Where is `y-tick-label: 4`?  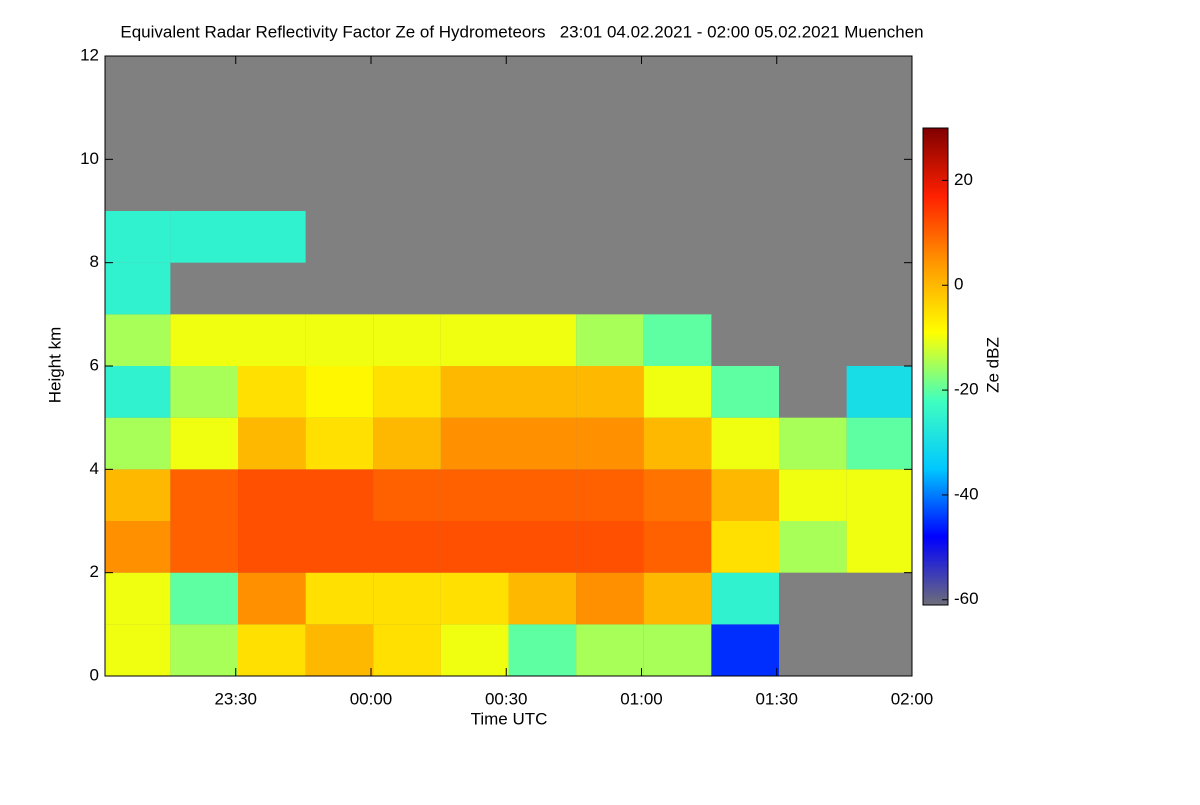 y-tick-label: 4 is located at coordinates (94, 468).